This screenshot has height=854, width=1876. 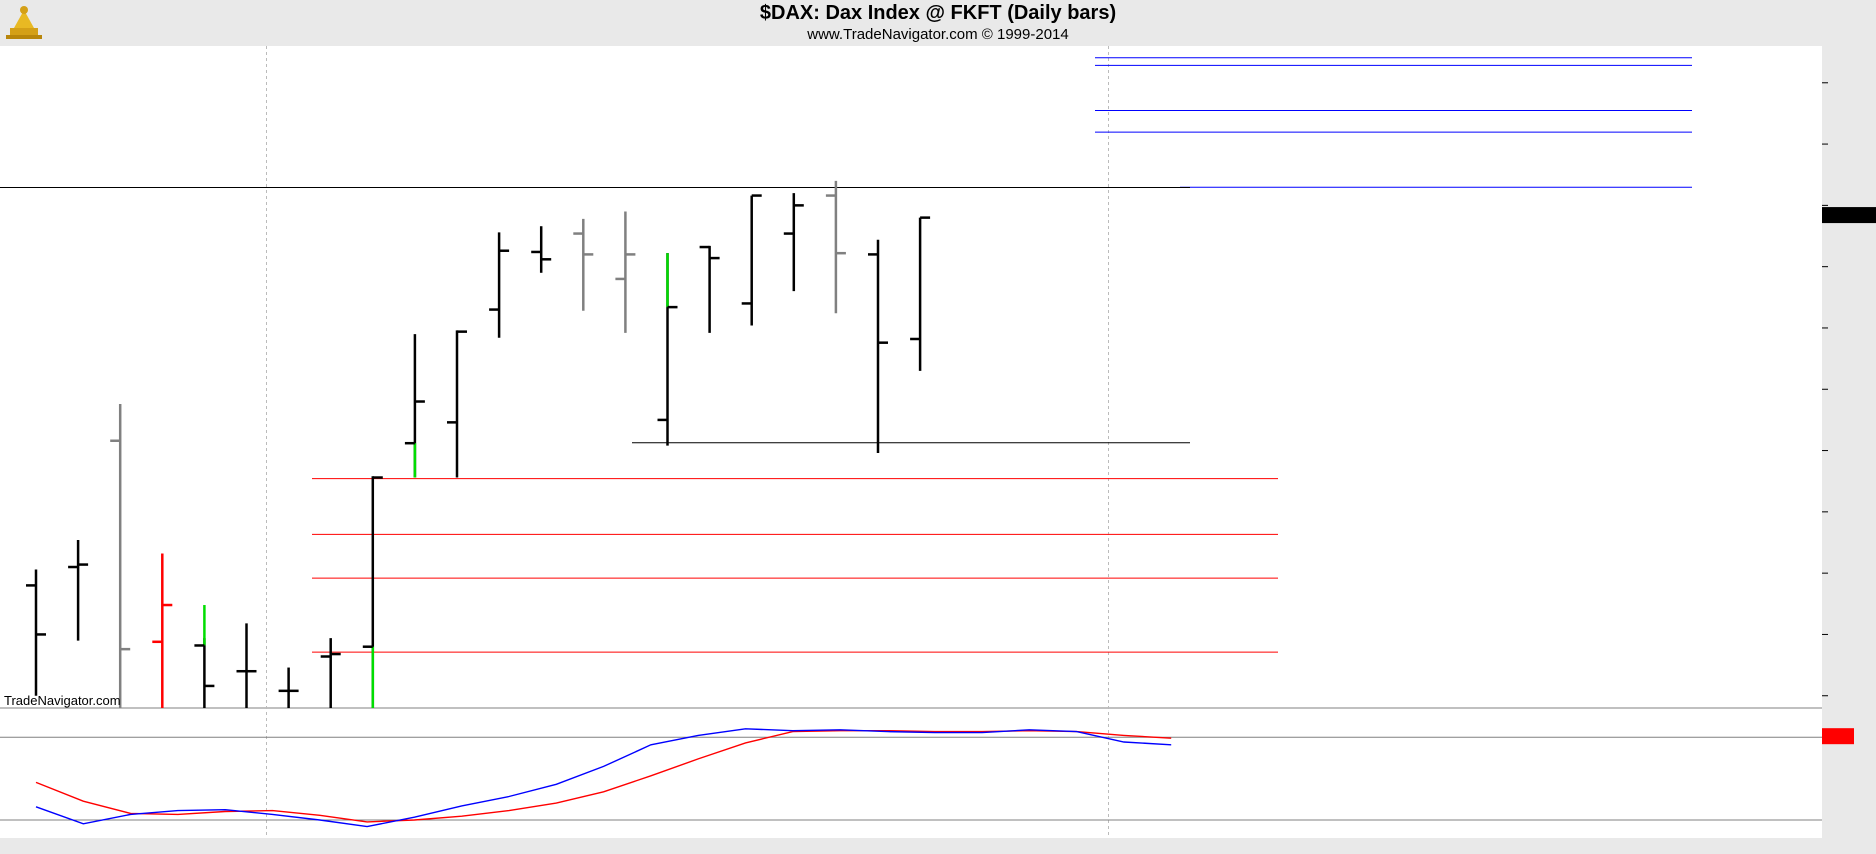 I want to click on watermark: TradeNavigator.com, so click(x=62, y=700).